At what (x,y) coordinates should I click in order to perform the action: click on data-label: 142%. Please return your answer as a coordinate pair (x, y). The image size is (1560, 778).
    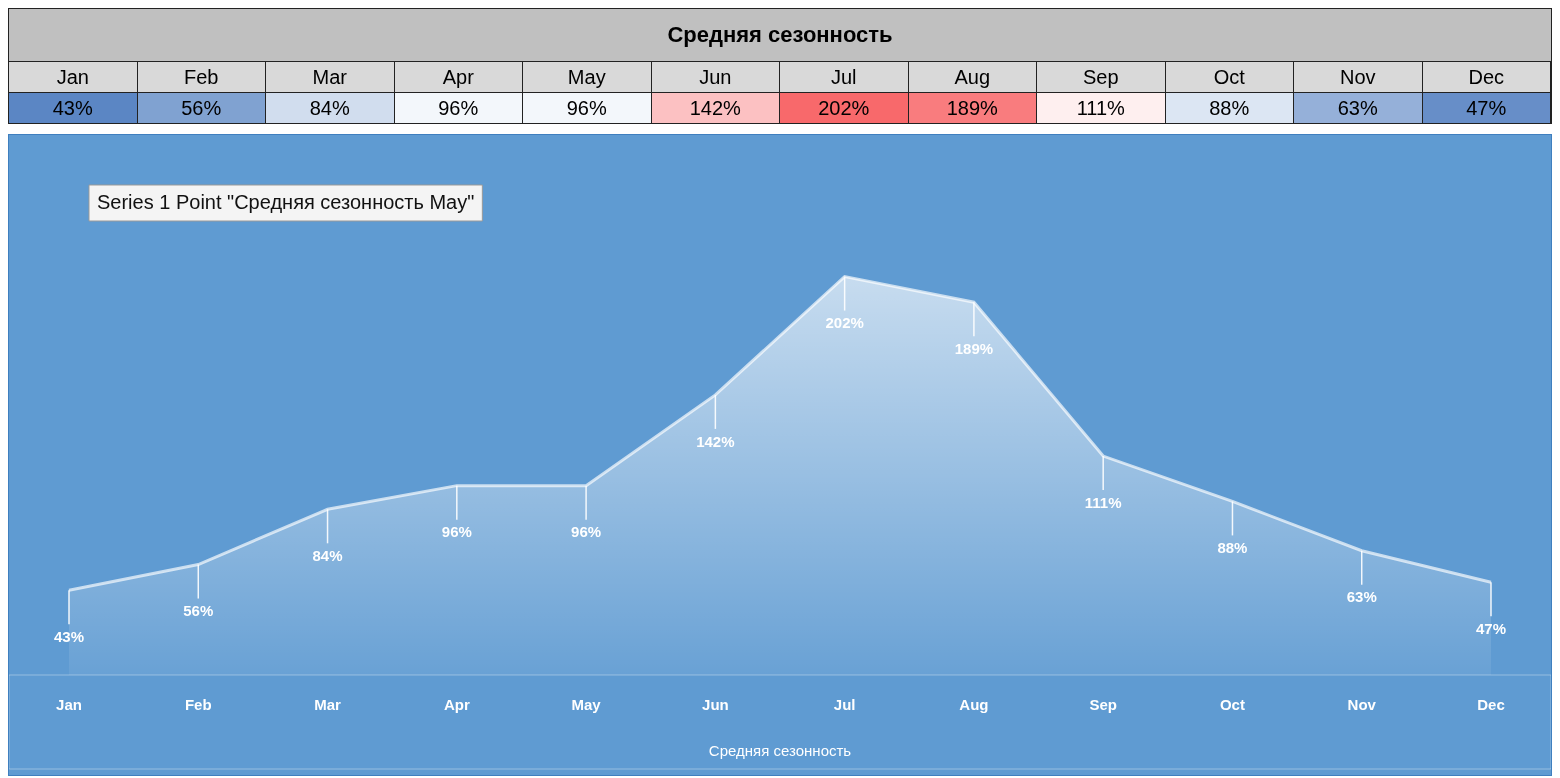
    Looking at the image, I should click on (715, 108).